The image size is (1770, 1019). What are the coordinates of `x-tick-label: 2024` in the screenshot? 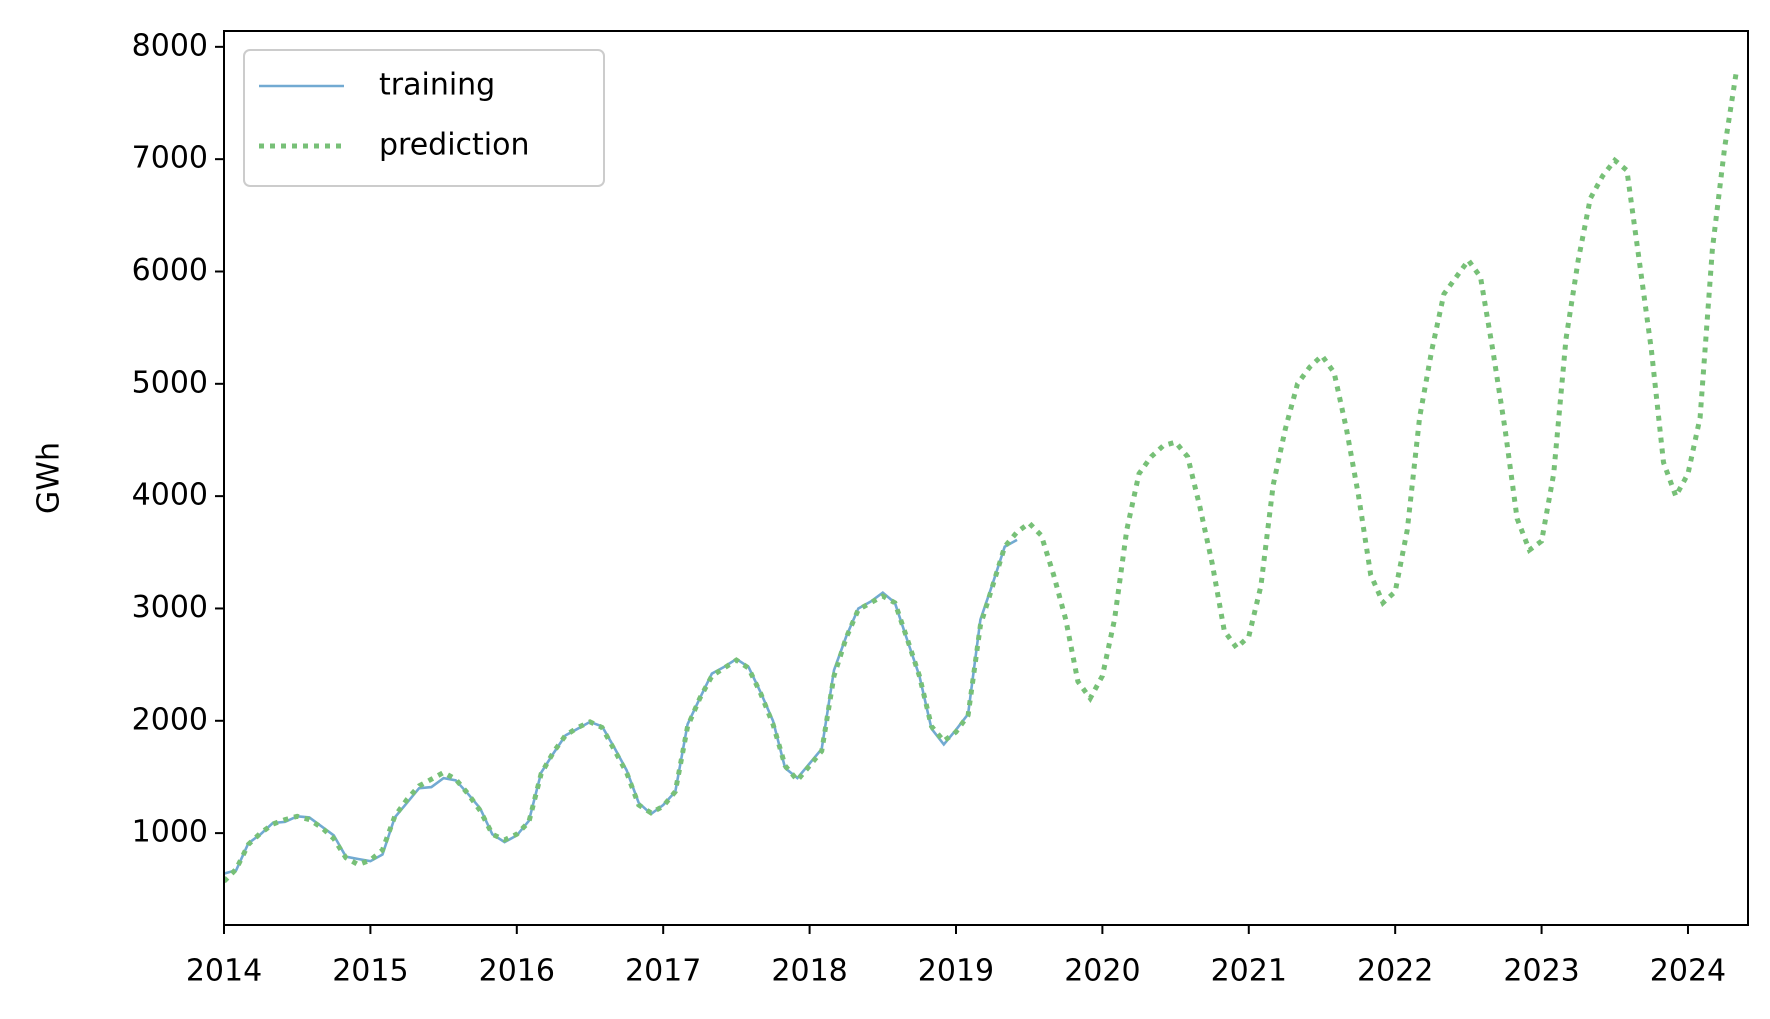 It's located at (1688, 971).